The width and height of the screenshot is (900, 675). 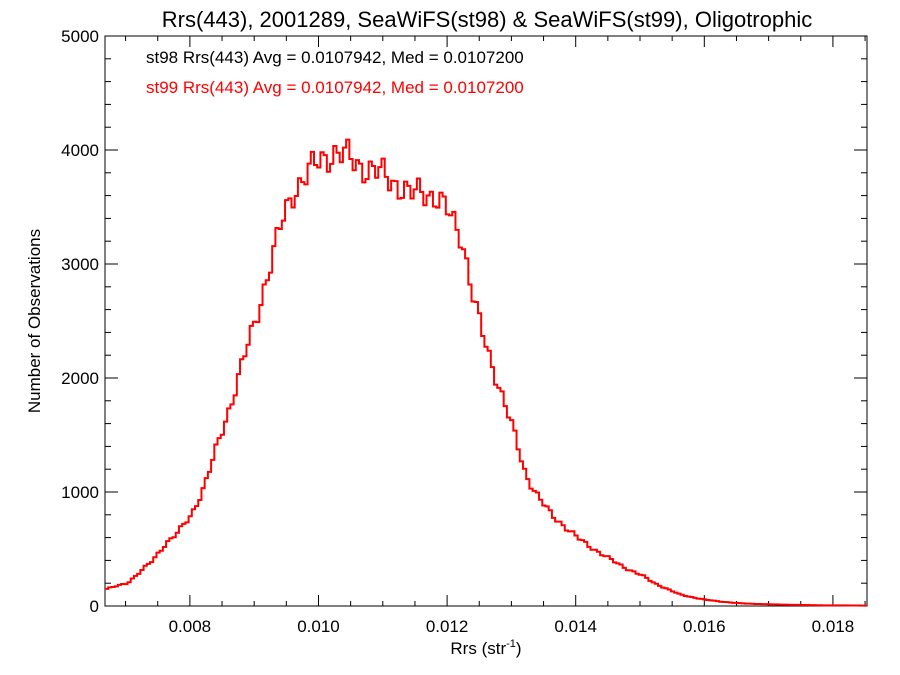 I want to click on y-tick-label: 5000, so click(x=80, y=36).